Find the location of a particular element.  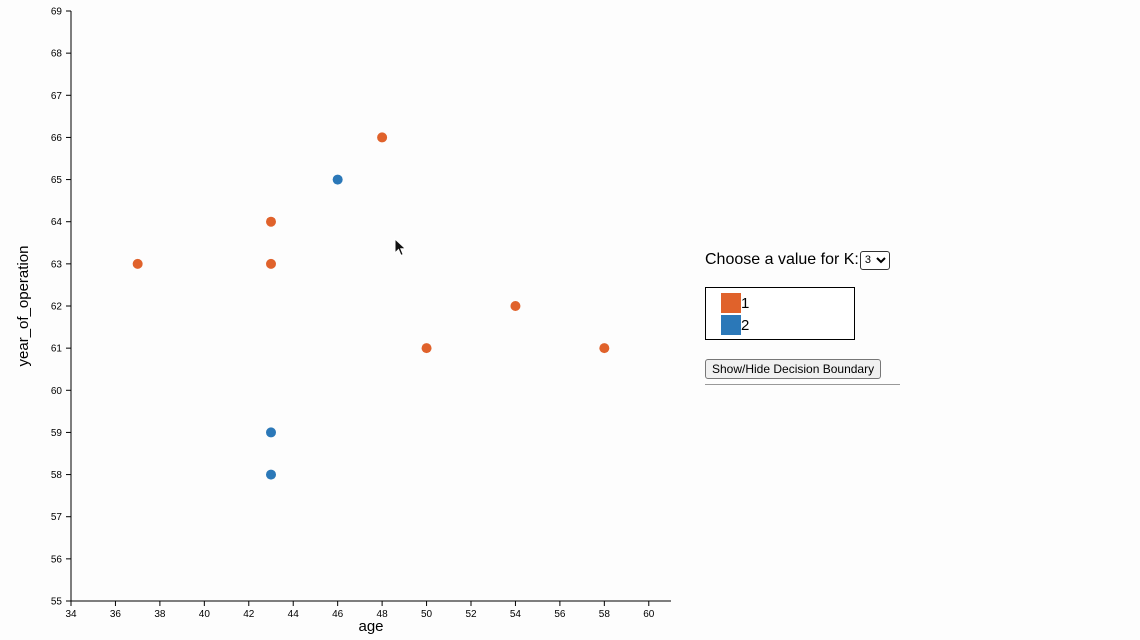

x-tick-label: 56 is located at coordinates (560, 614).